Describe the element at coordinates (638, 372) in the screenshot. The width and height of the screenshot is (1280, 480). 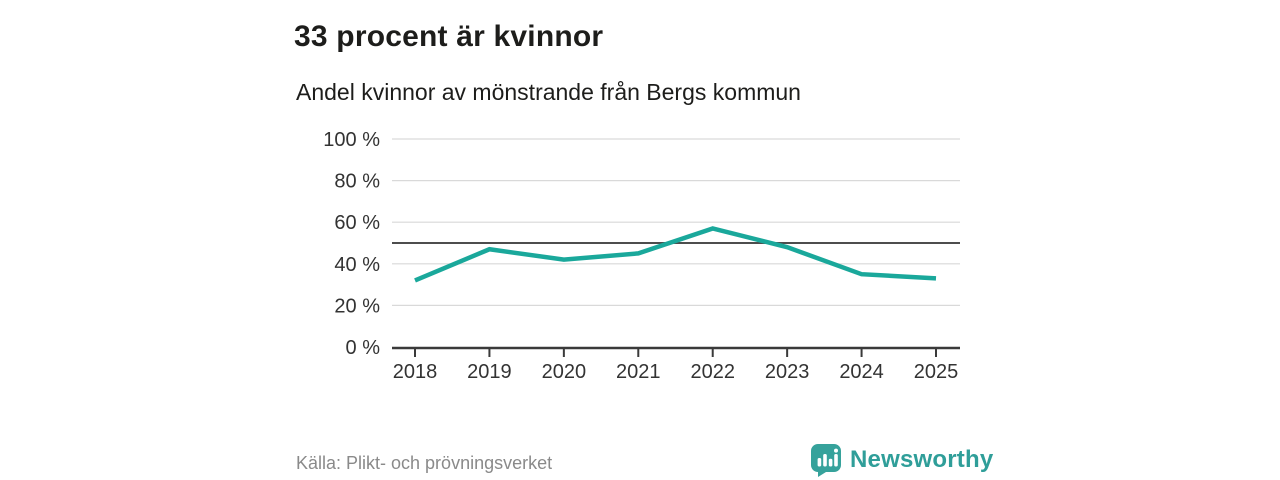
I see `x-tick-label: 2021` at that location.